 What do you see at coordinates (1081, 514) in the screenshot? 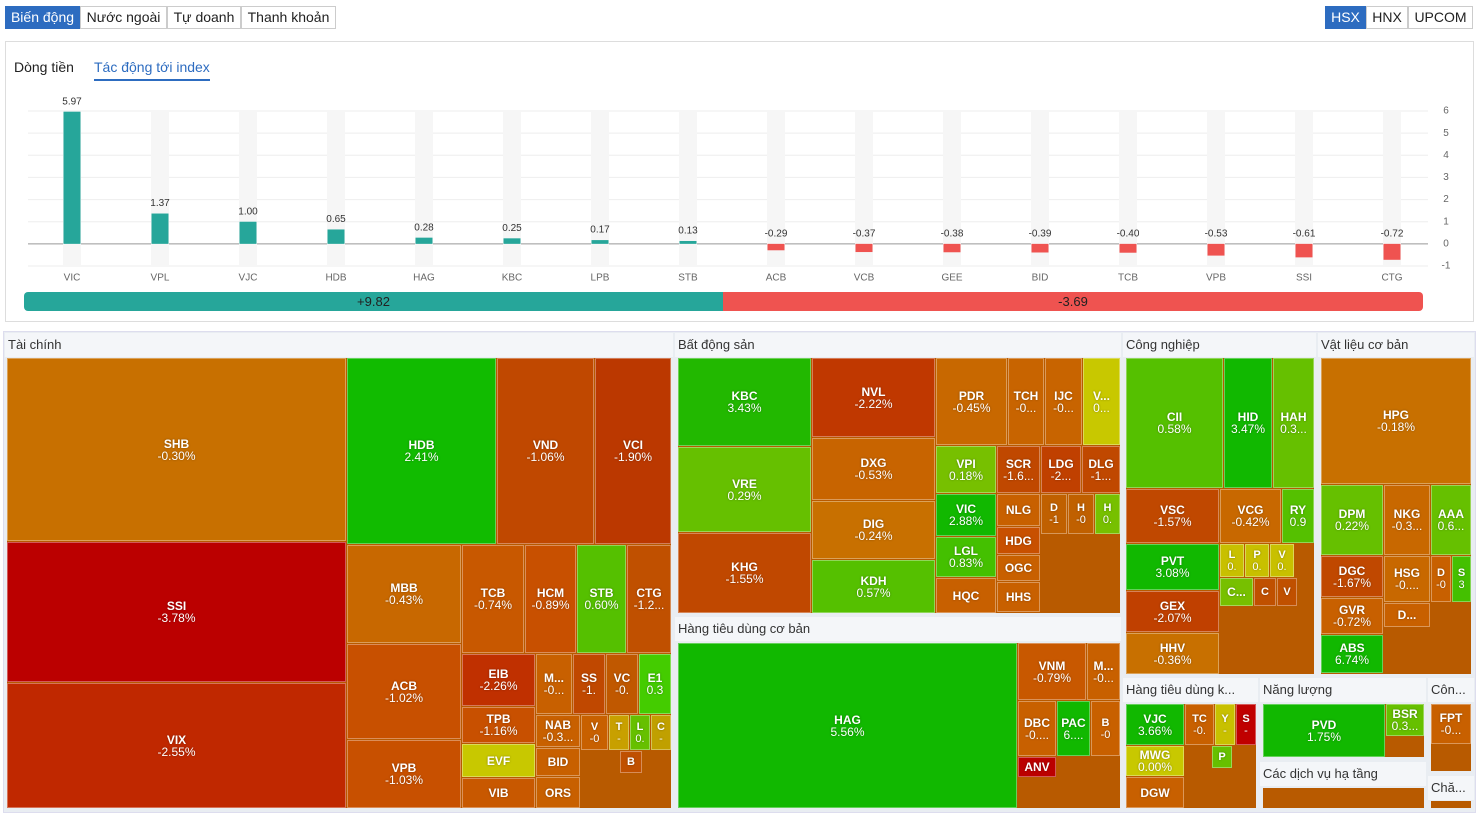
I see `stock-cell: H -0` at bounding box center [1081, 514].